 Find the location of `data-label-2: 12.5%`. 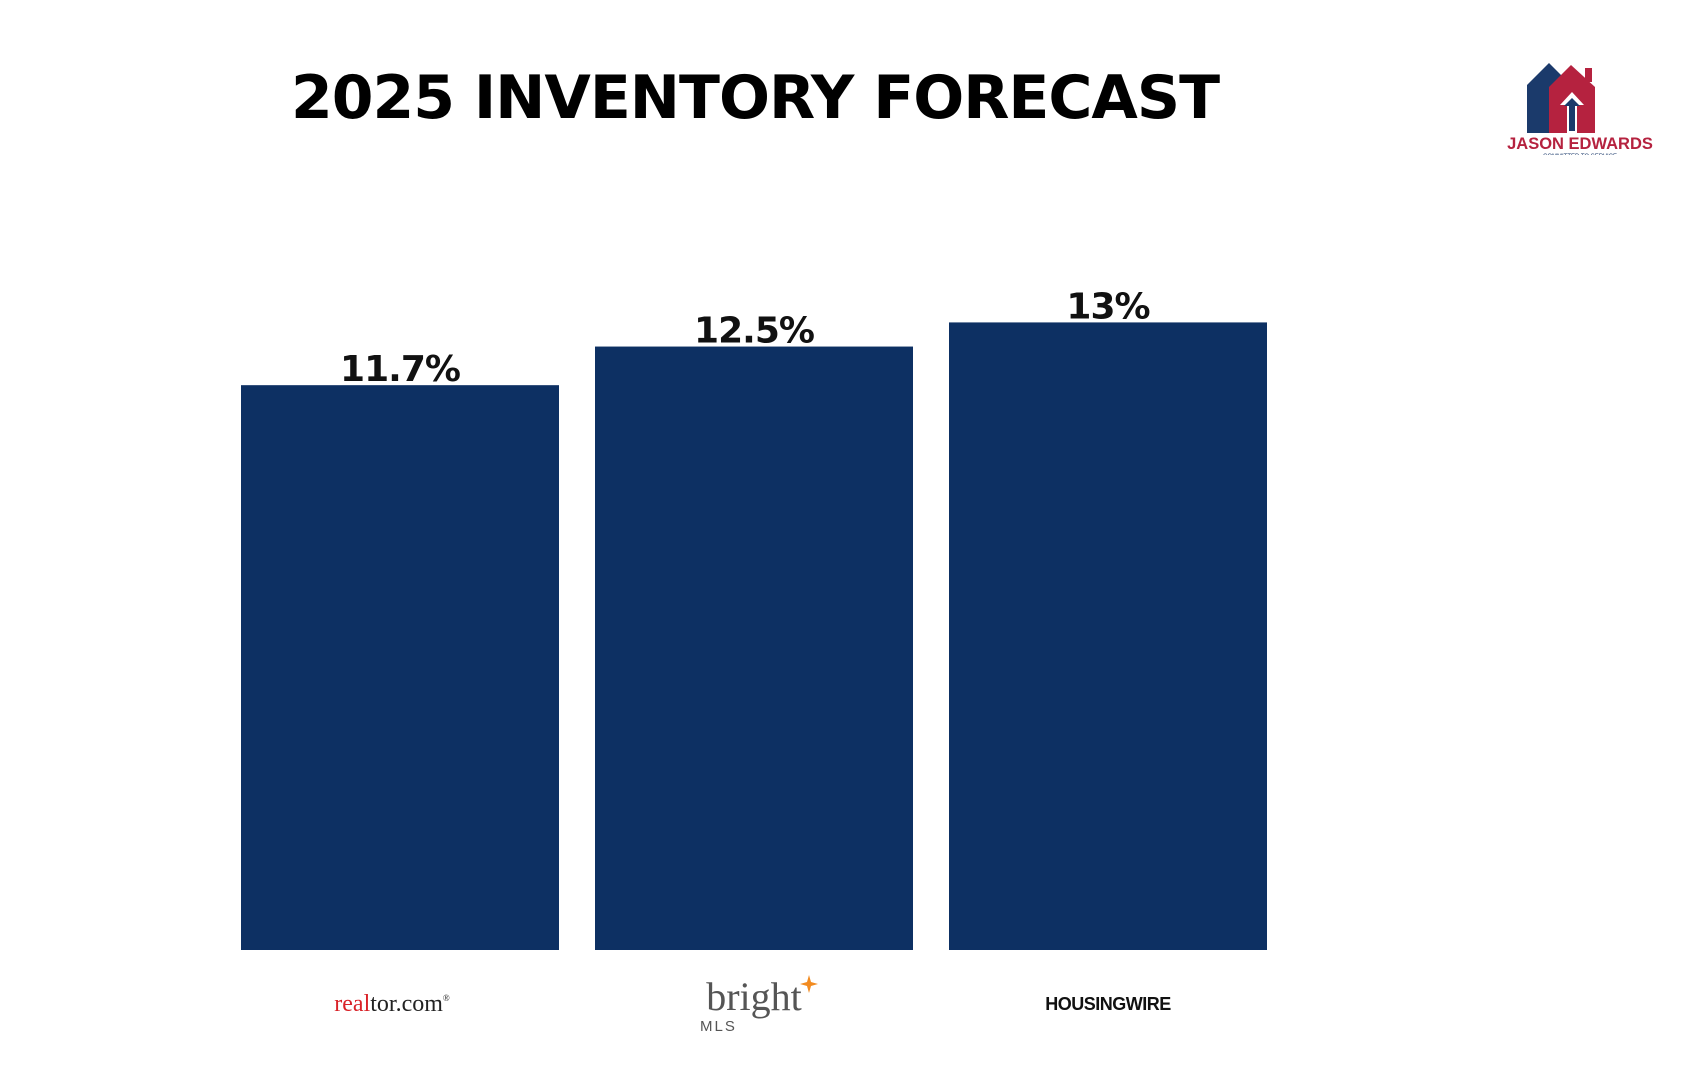

data-label-2: 12.5% is located at coordinates (754, 331).